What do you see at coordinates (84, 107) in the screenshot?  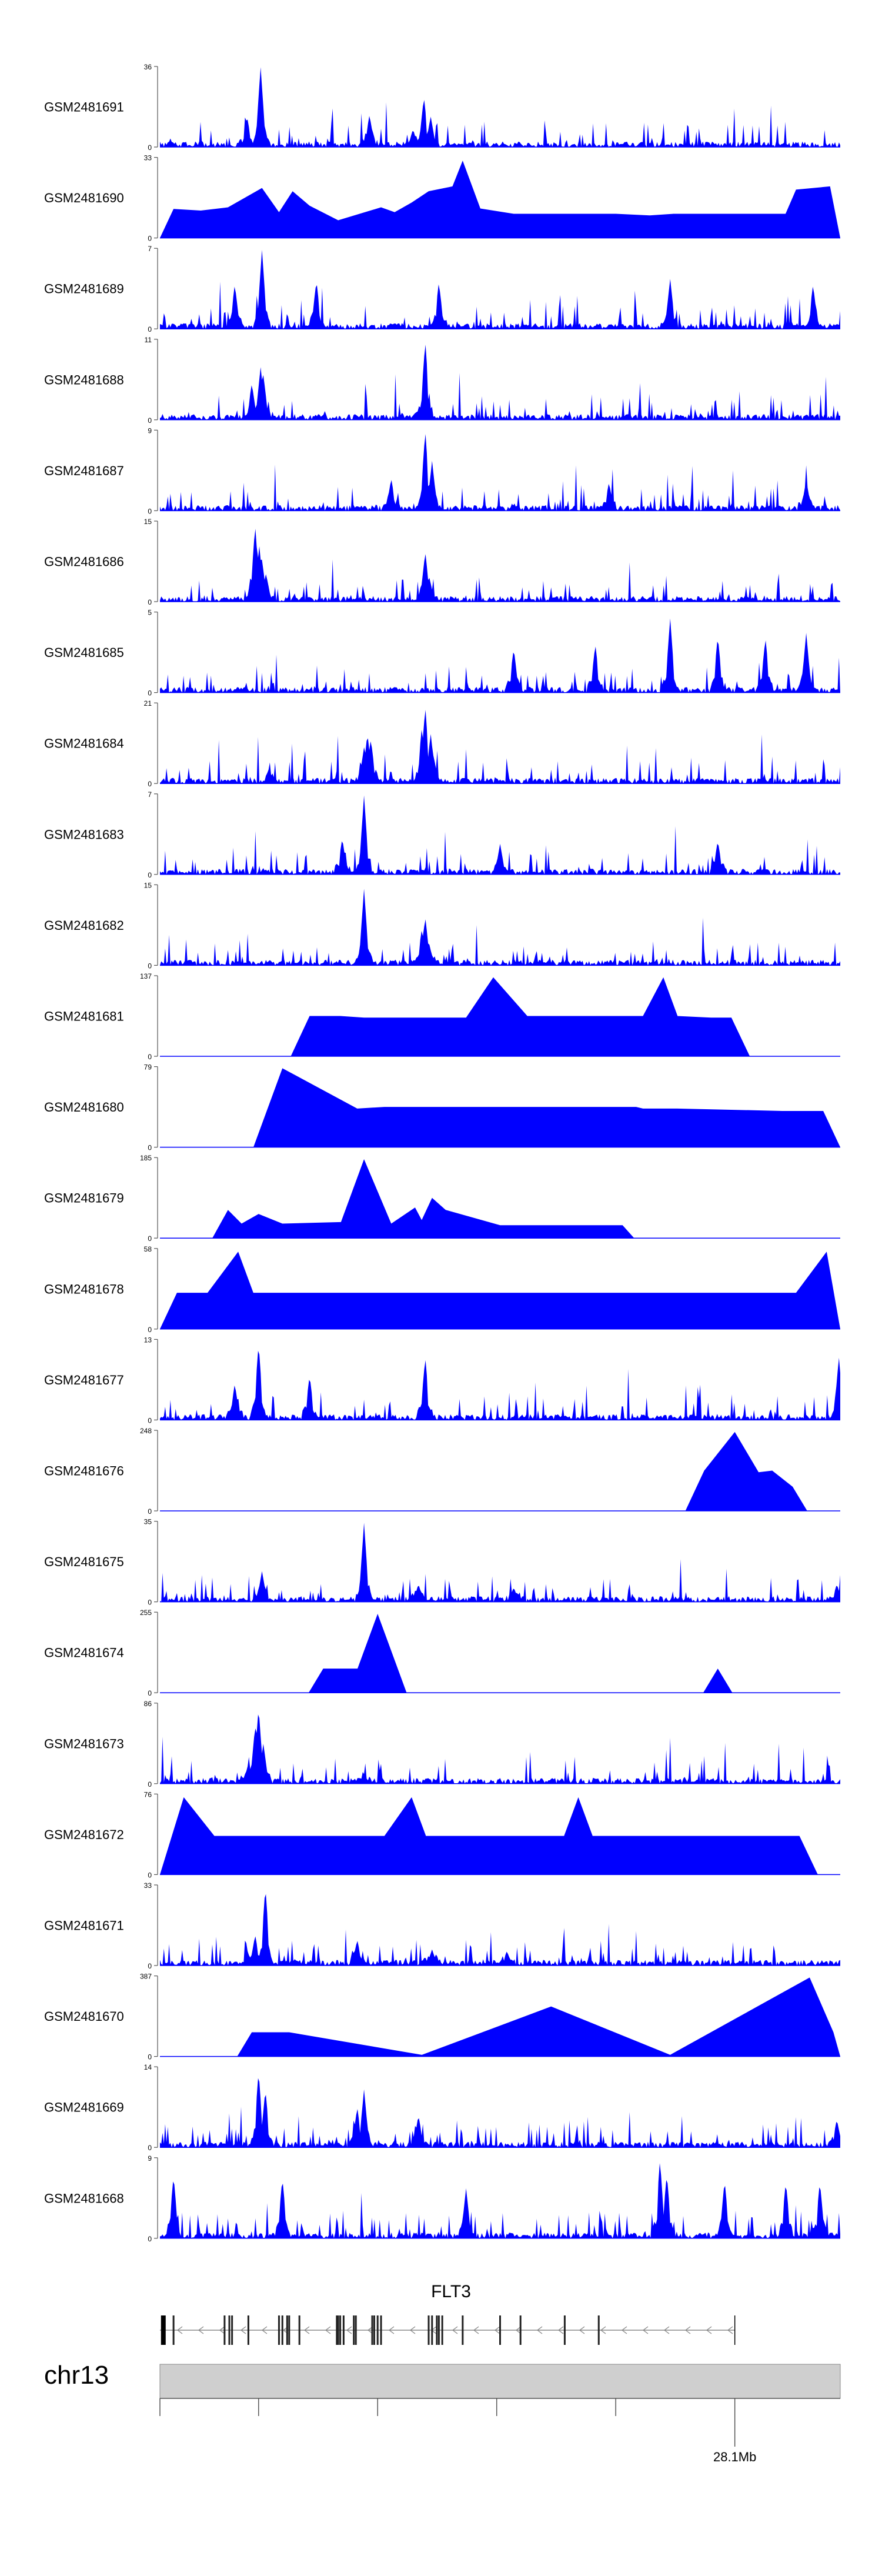 I see `track-sample-label: GSM2481691` at bounding box center [84, 107].